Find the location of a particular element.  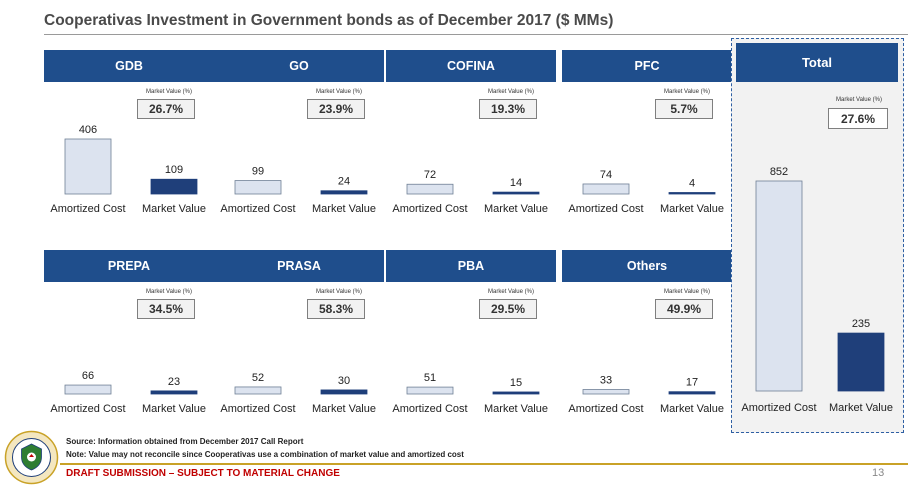

panel-header: GDB is located at coordinates (129, 66).